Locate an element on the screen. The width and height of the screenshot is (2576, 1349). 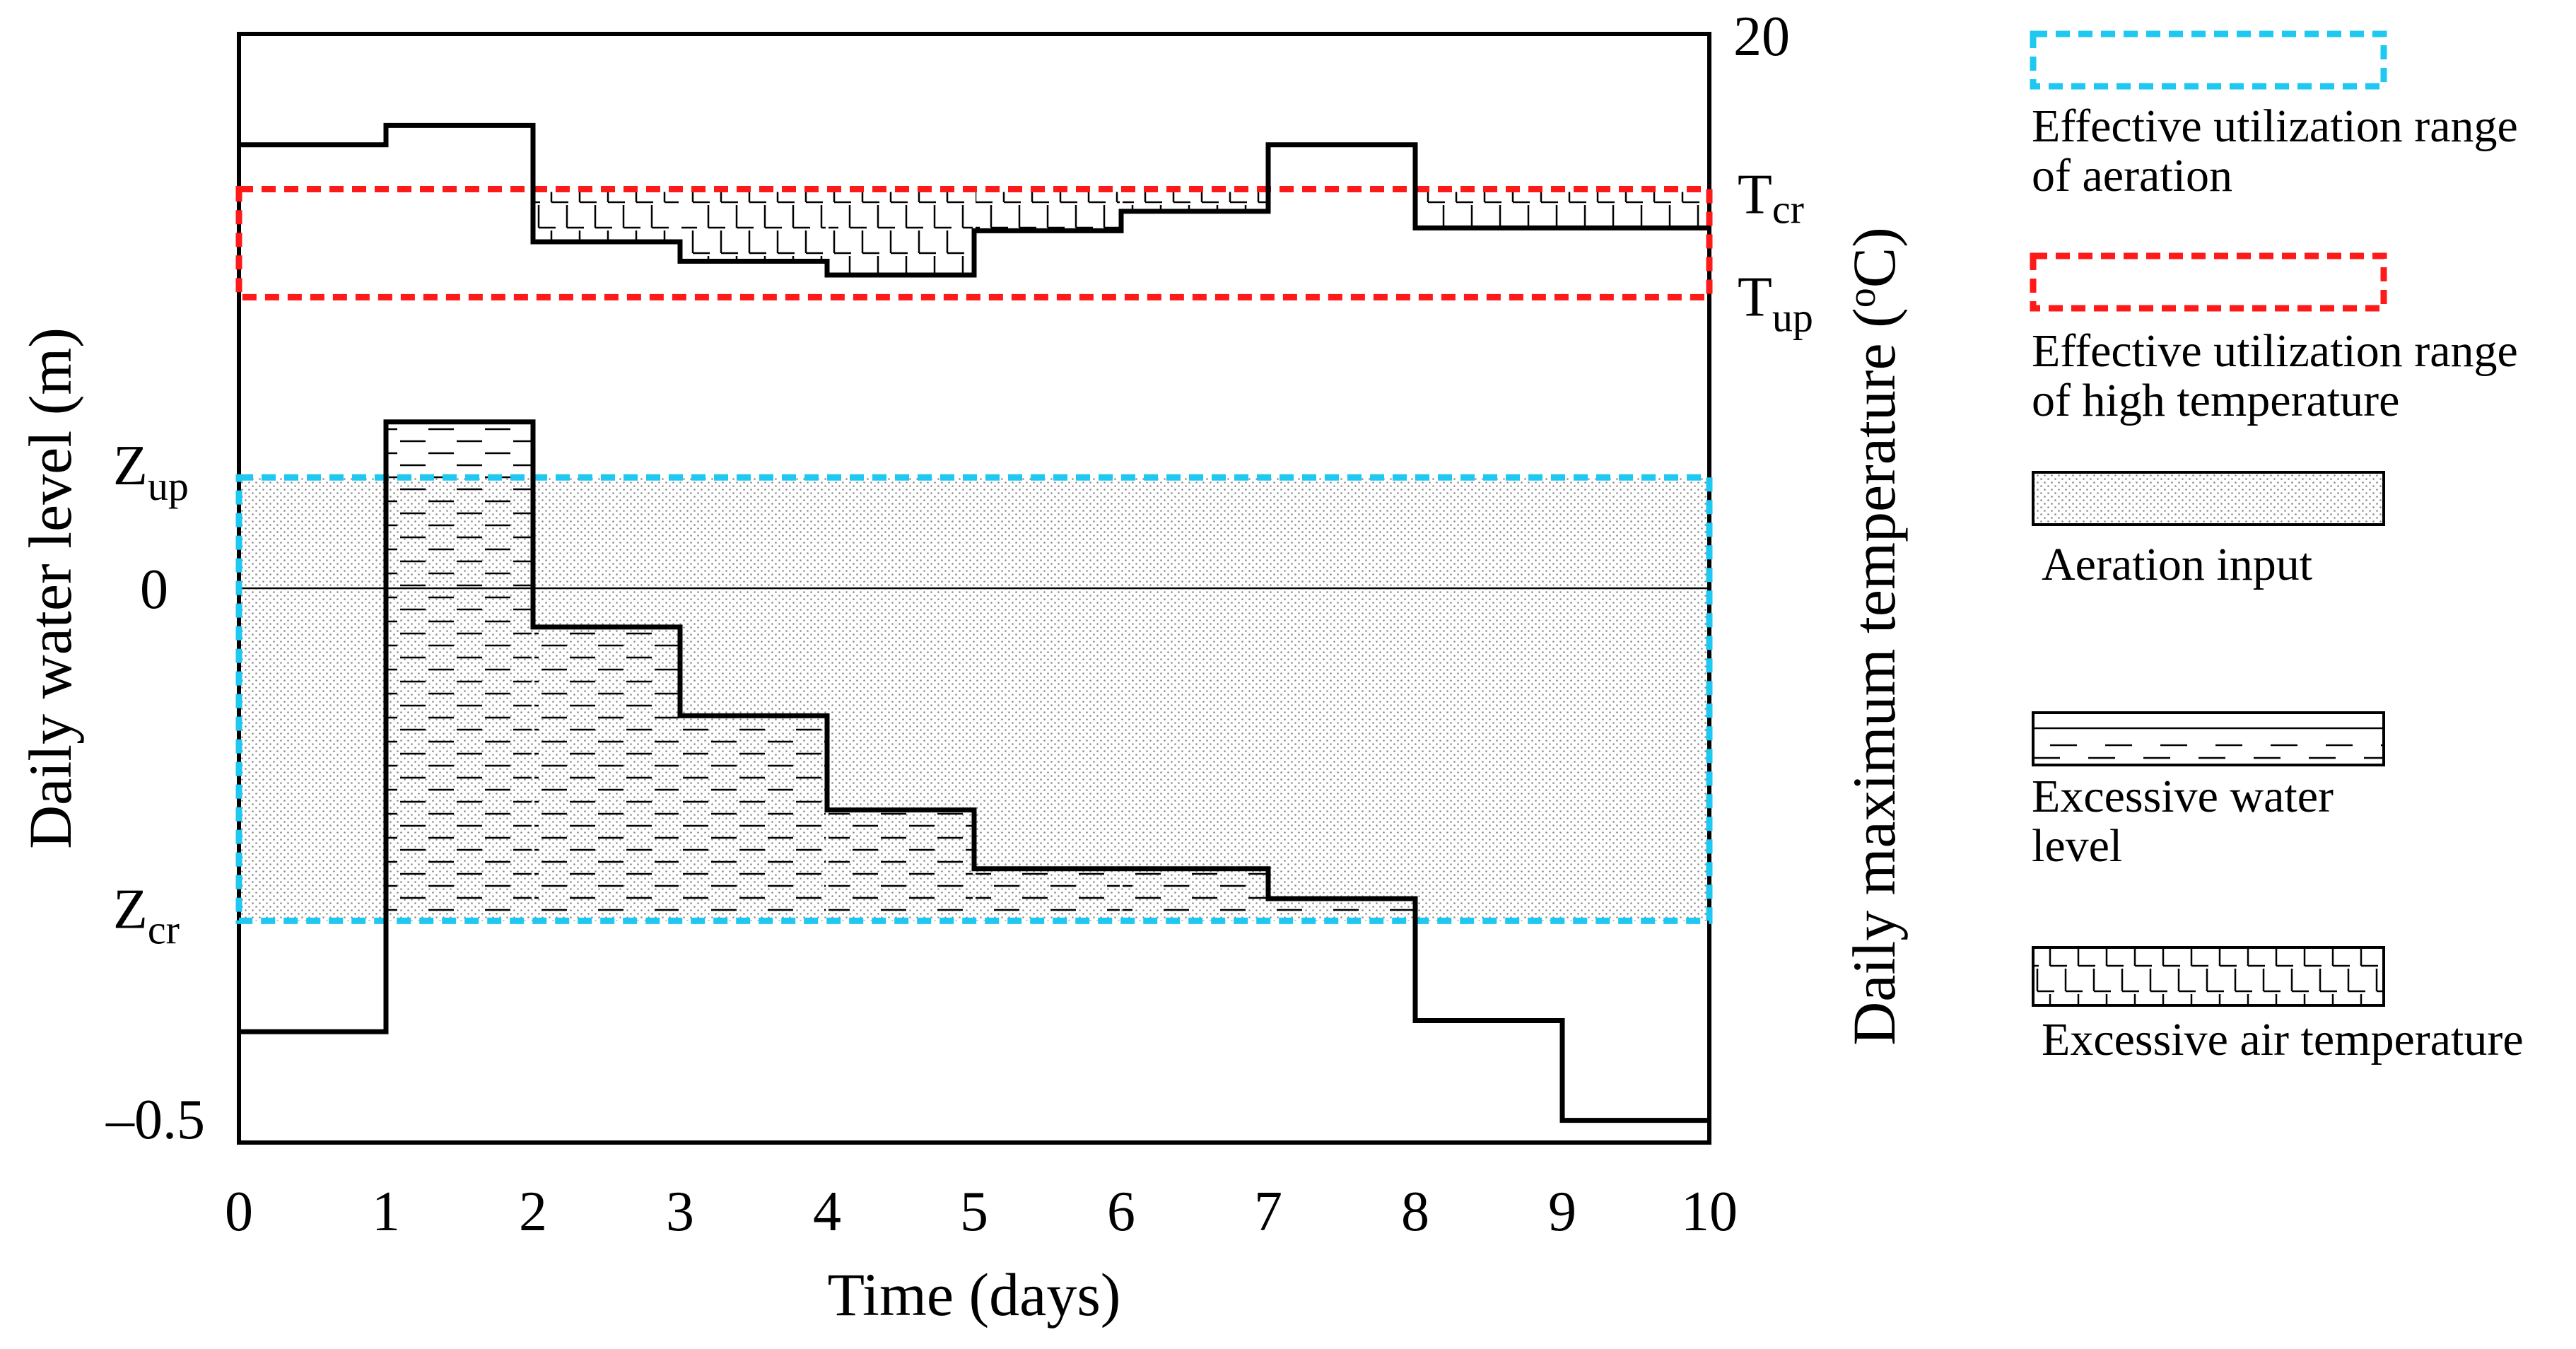
legend-swatch-aeration-input is located at coordinates (2208, 498).